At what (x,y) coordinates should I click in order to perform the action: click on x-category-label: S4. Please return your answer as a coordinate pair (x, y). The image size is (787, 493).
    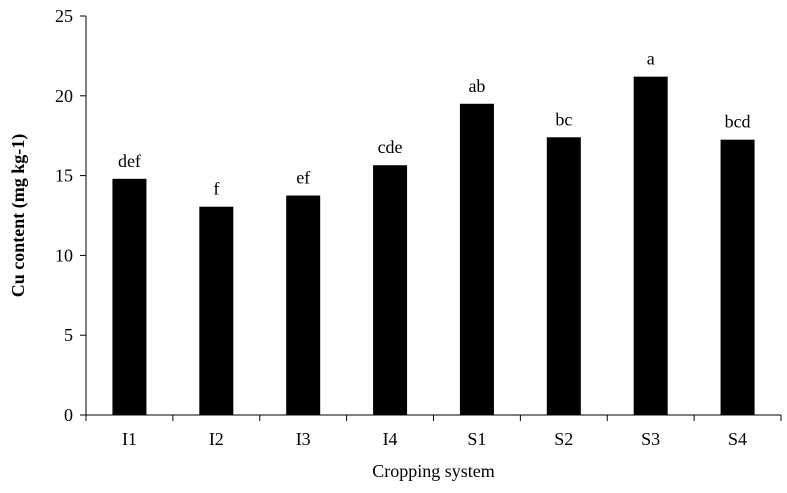
    Looking at the image, I should click on (737, 439).